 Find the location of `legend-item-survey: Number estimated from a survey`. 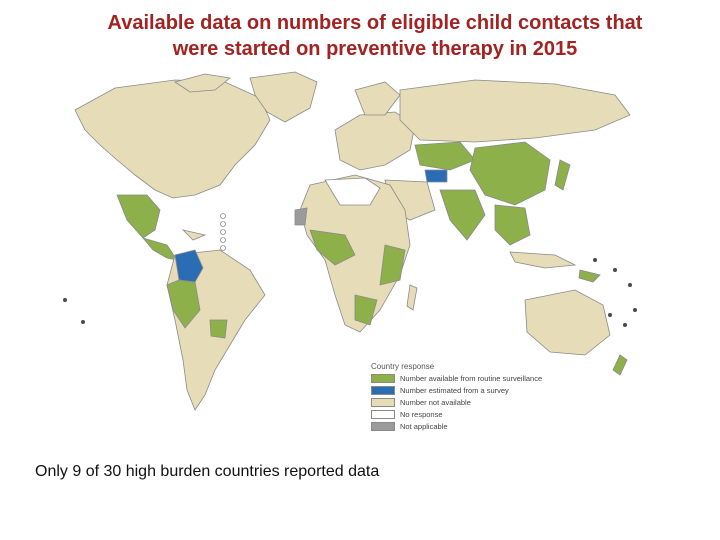

legend-item-survey: Number estimated from a survey is located at coordinates (456, 390).